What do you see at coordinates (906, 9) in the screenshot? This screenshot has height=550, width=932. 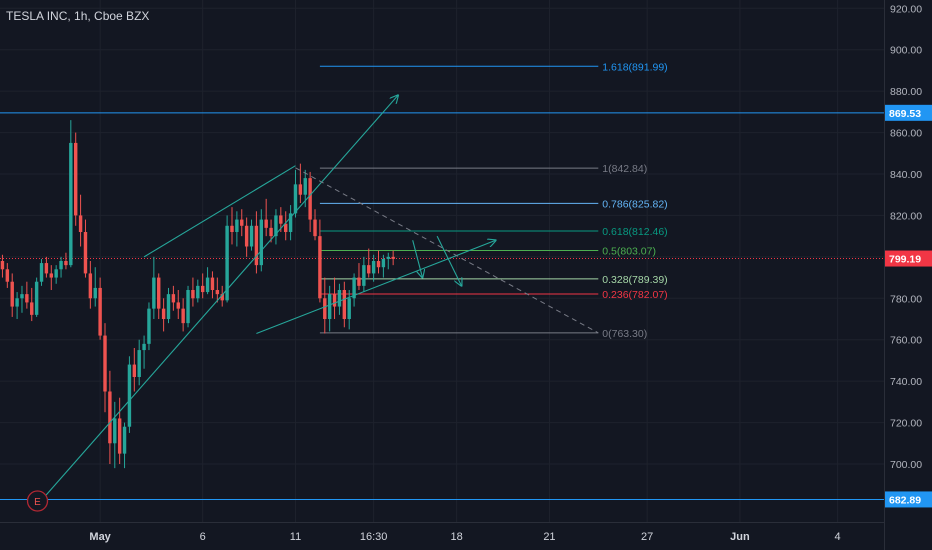 I see `price-tick-label: 920.00` at bounding box center [906, 9].